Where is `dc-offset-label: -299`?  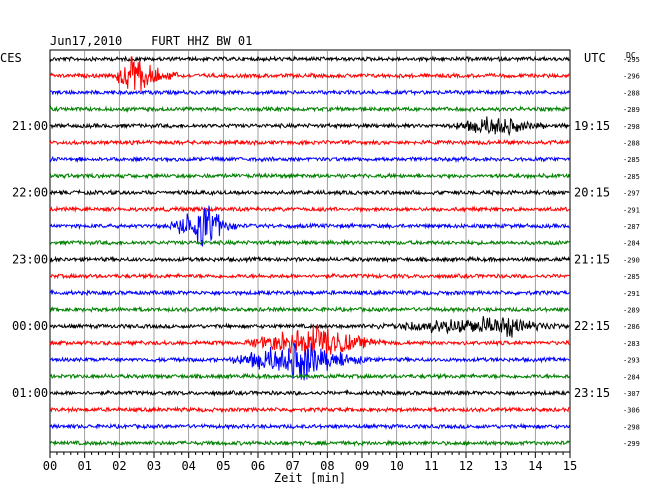
dc-offset-label: -299 is located at coordinates (631, 444).